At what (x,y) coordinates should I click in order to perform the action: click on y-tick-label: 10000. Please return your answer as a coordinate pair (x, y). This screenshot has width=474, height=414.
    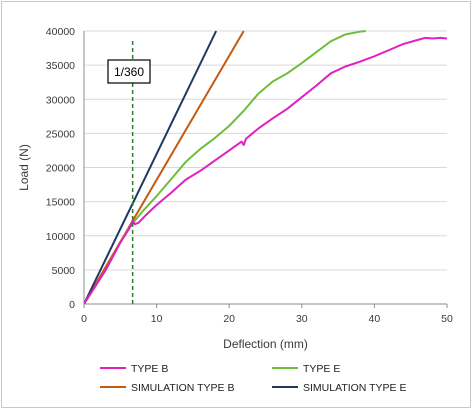
    Looking at the image, I should click on (60, 237).